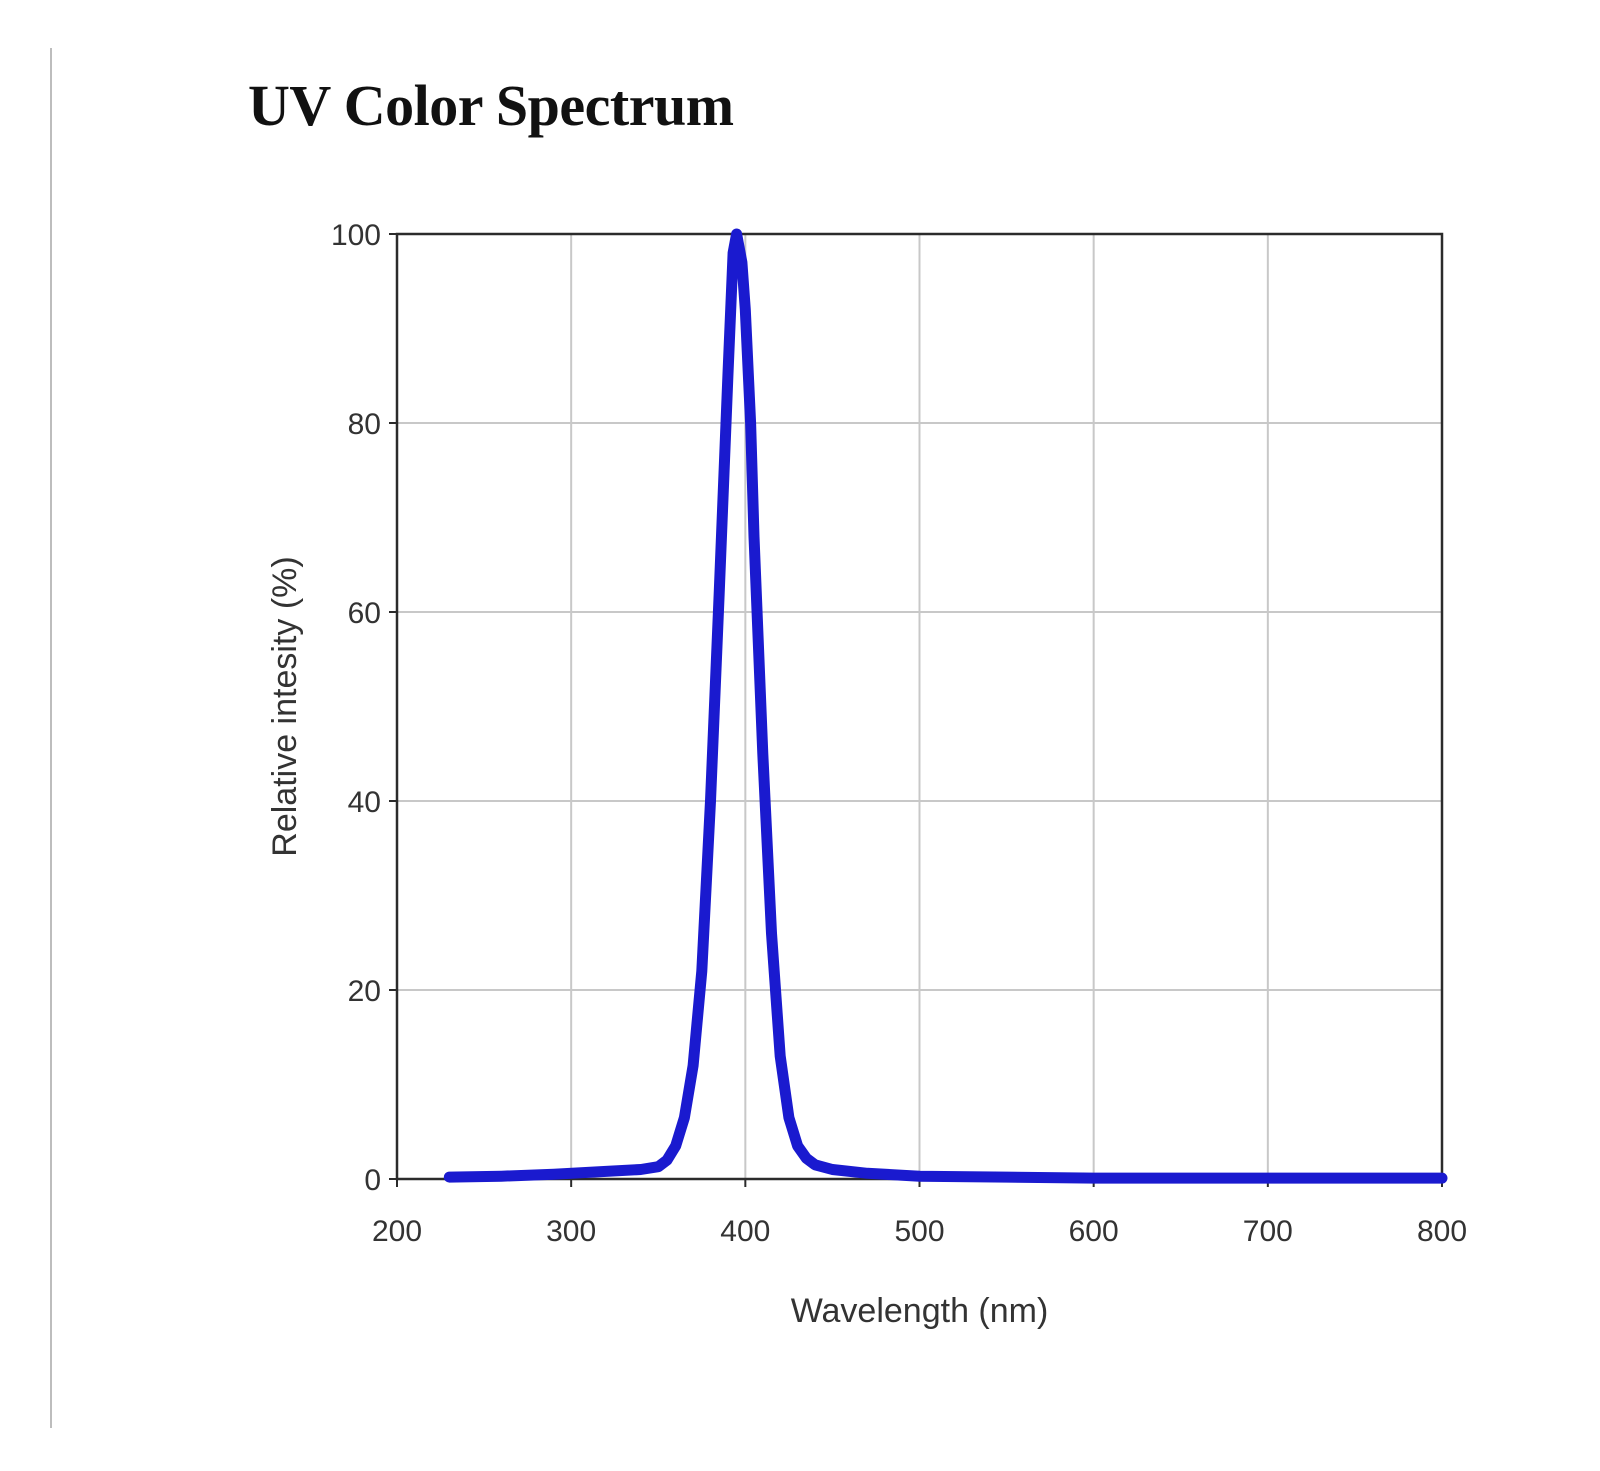 This screenshot has height=1471, width=1600. I want to click on y-tick-label: 80, so click(364, 424).